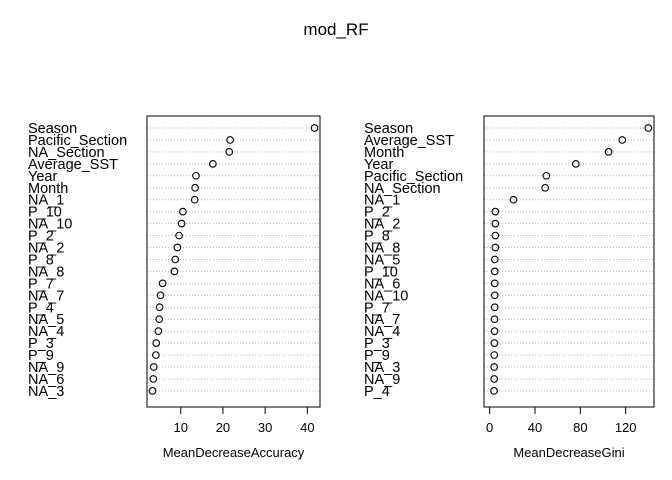 Image resolution: width=672 pixels, height=480 pixels. I want to click on variable-label: NA_1, so click(46, 201).